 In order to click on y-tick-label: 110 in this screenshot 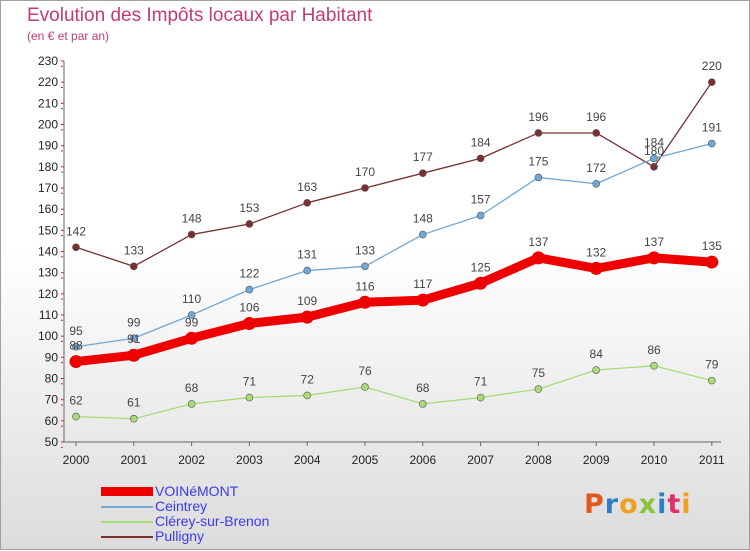, I will do `click(48, 315)`.